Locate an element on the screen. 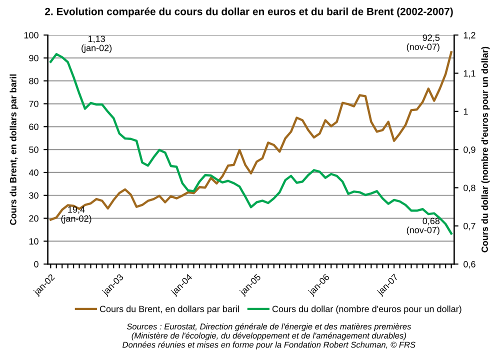  y-tick-label: 50 is located at coordinates (33, 149).